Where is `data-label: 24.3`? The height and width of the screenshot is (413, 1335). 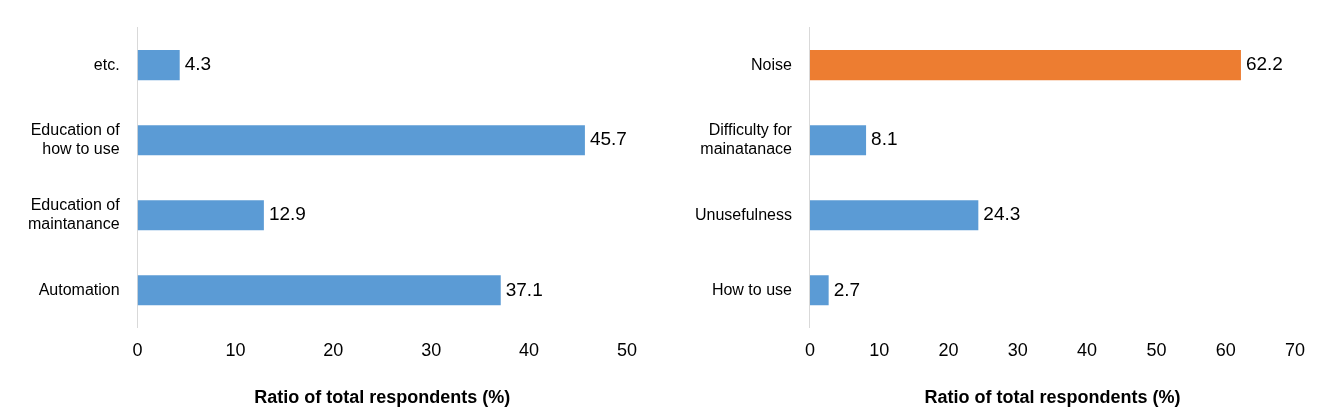
data-label: 24.3 is located at coordinates (1002, 214).